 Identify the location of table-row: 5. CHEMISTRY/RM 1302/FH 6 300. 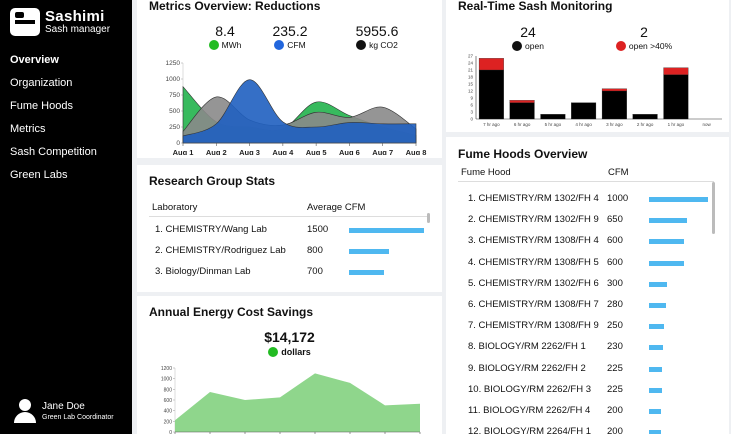
(590, 287).